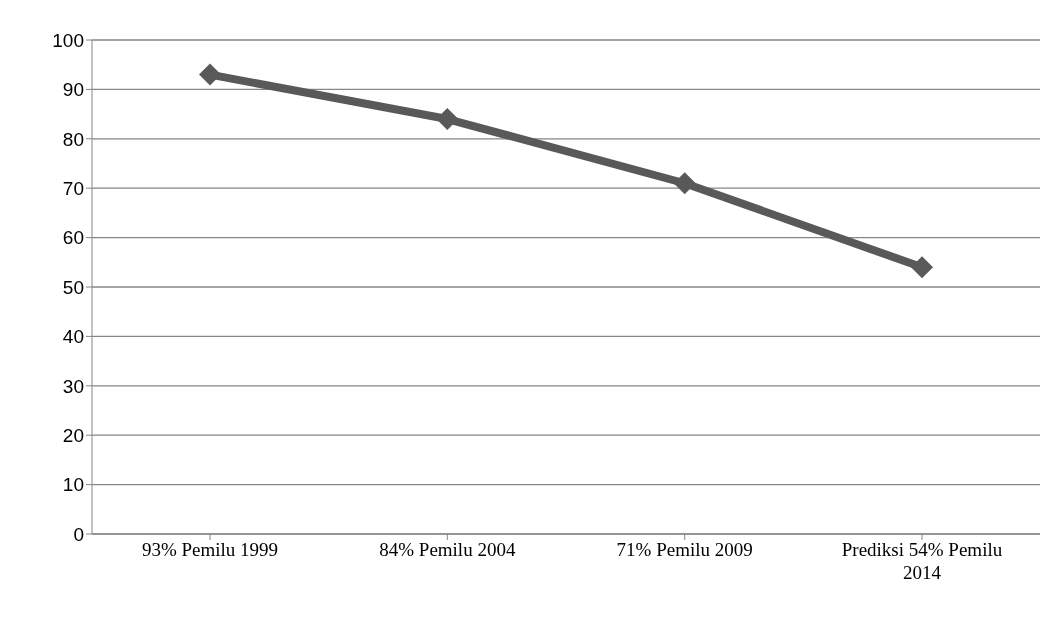 The height and width of the screenshot is (618, 1057). I want to click on x-tick-label: Prediksi 54% Pemilu 2014, so click(922, 561).